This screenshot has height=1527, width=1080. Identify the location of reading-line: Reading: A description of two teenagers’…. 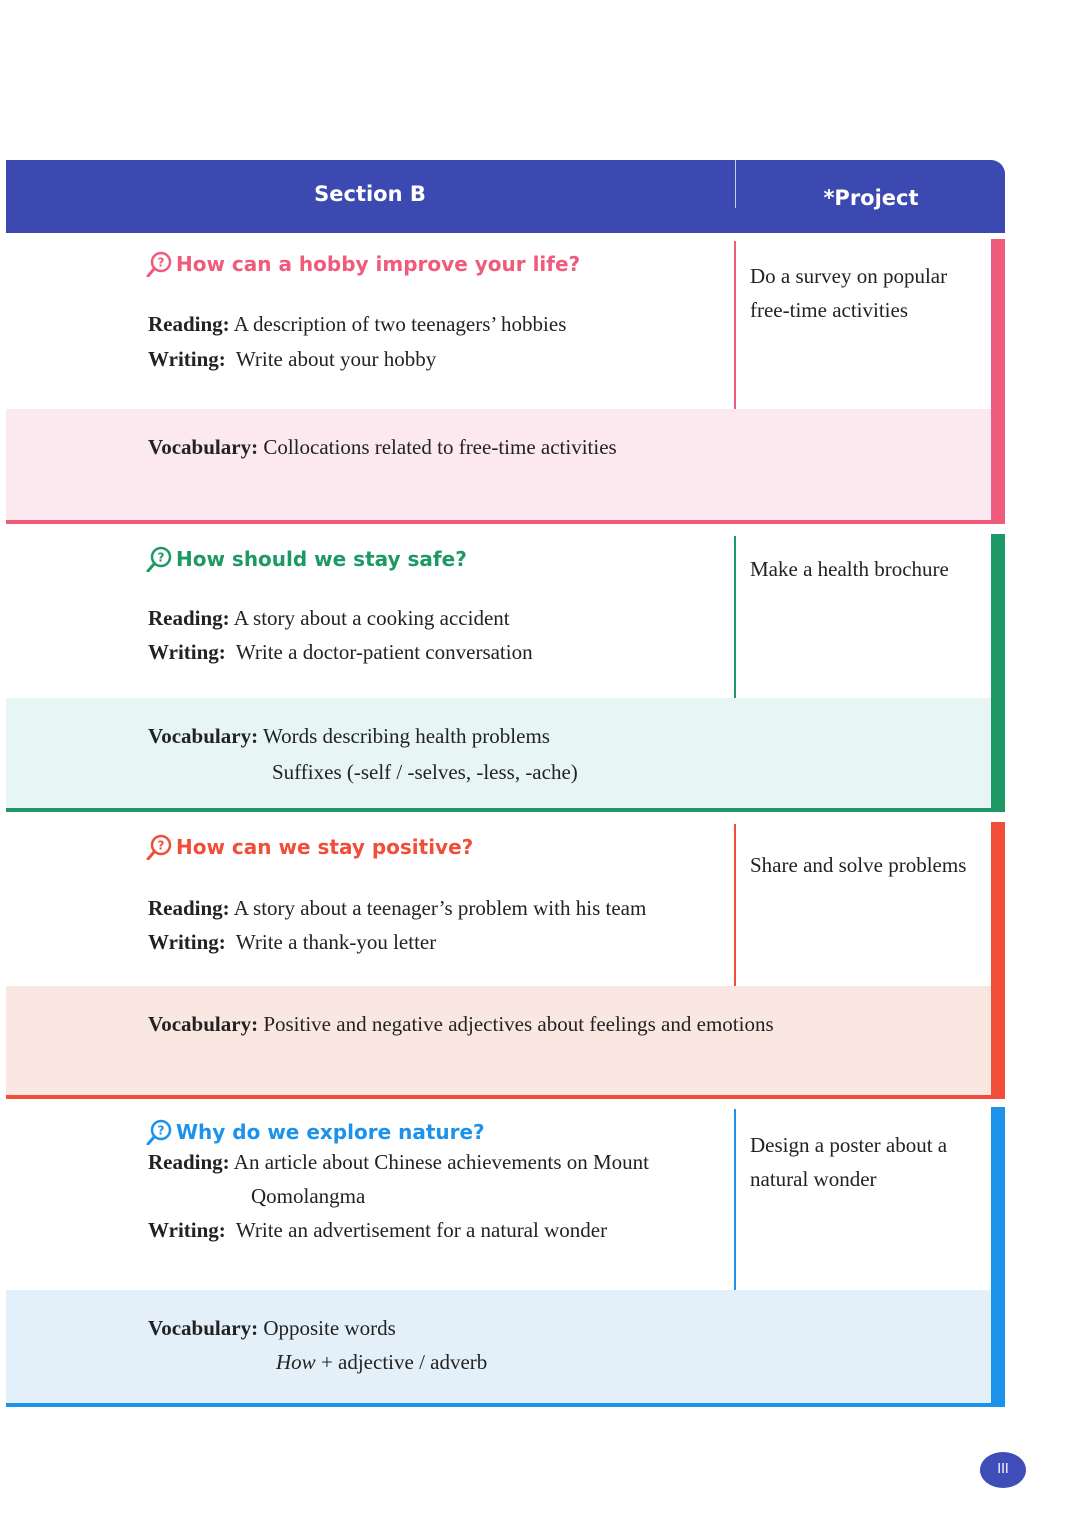
(357, 324).